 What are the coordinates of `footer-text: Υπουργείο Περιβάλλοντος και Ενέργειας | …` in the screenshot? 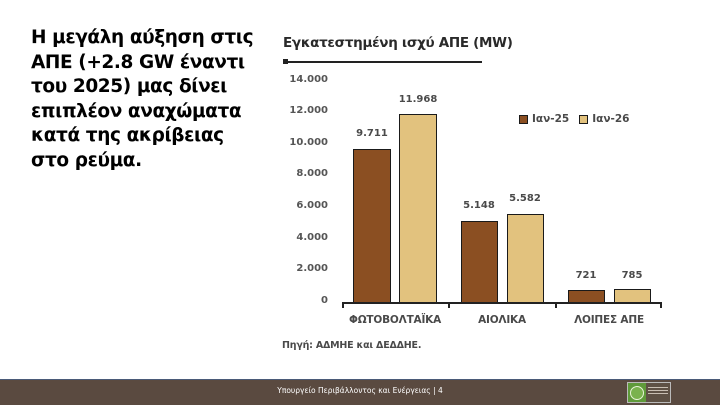 It's located at (360, 390).